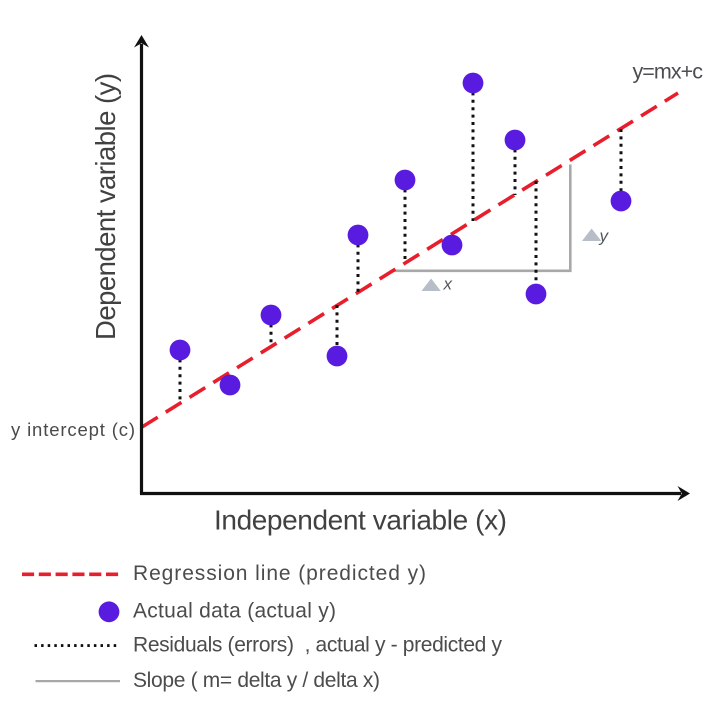 The width and height of the screenshot is (720, 720). Describe the element at coordinates (234, 611) in the screenshot. I see `svg-text: Actual data (actual y)` at that location.